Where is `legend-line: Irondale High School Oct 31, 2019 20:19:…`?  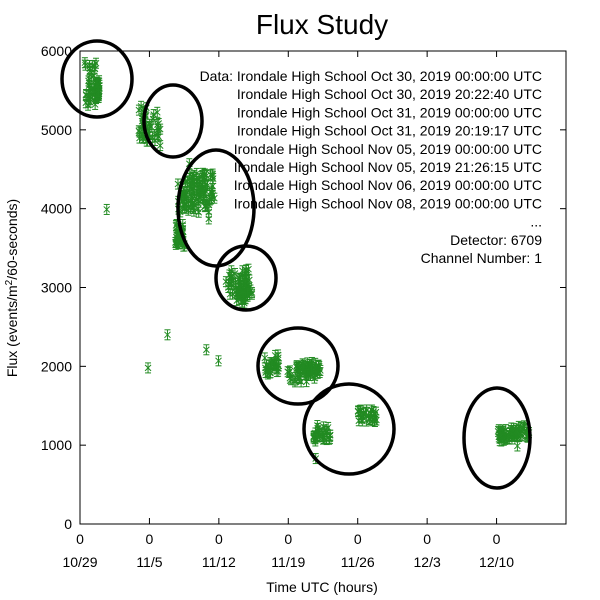 legend-line: Irondale High School Oct 31, 2019 20:19:… is located at coordinates (389, 131).